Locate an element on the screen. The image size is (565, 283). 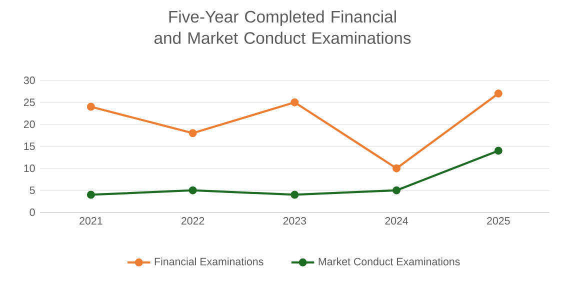
x-tick-label: 2022 is located at coordinates (192, 221).